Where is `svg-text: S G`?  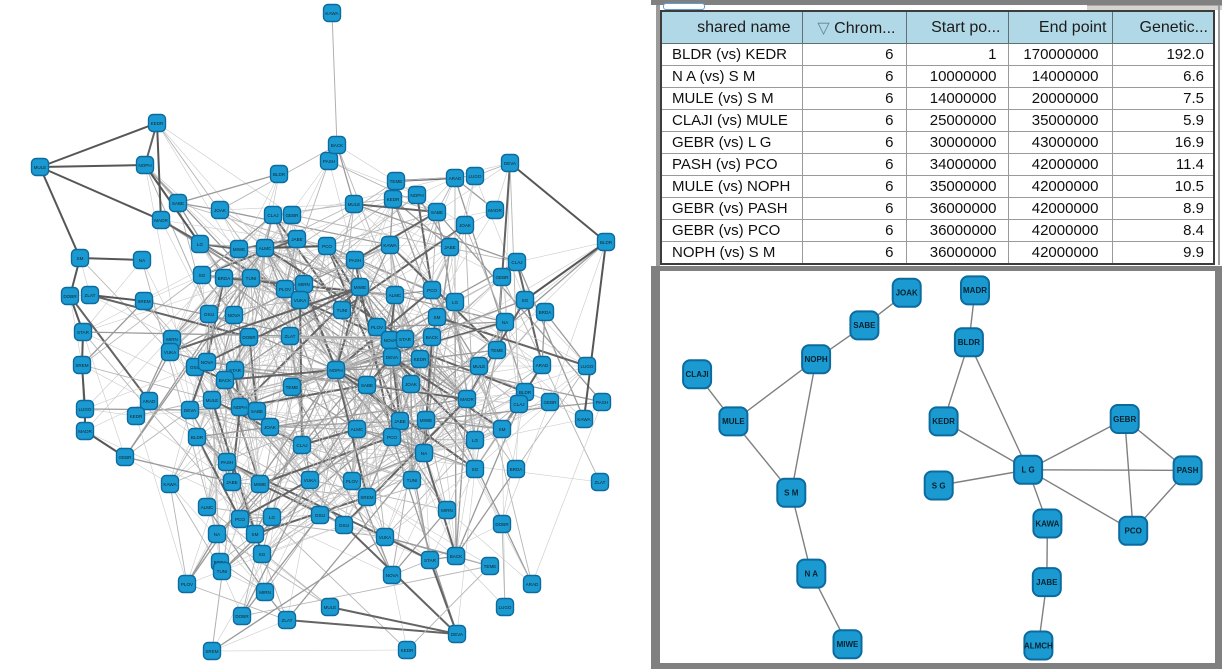
svg-text: S G is located at coordinates (939, 485).